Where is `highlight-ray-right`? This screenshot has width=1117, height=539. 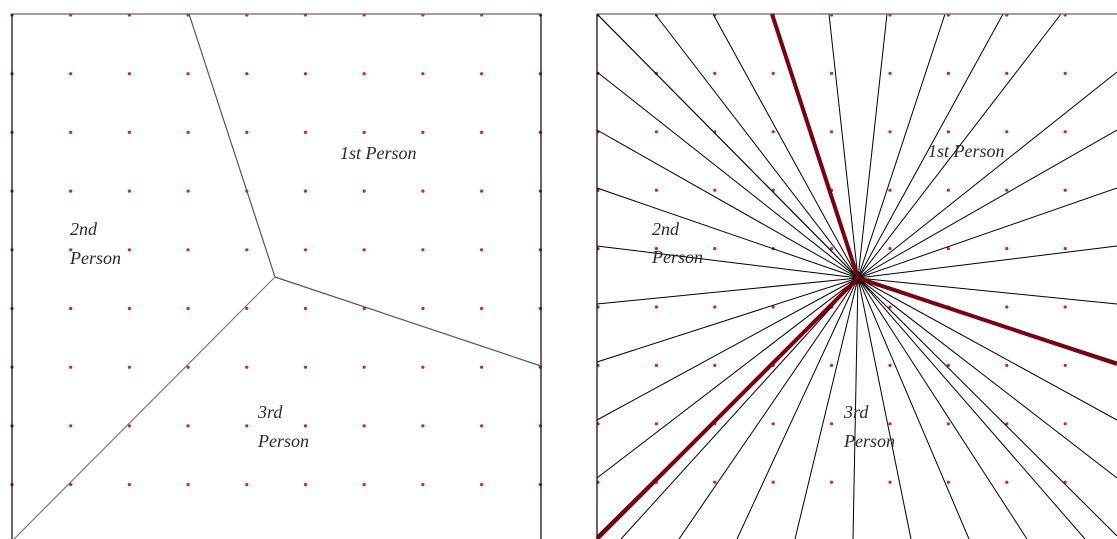
highlight-ray-right is located at coordinates (987, 321).